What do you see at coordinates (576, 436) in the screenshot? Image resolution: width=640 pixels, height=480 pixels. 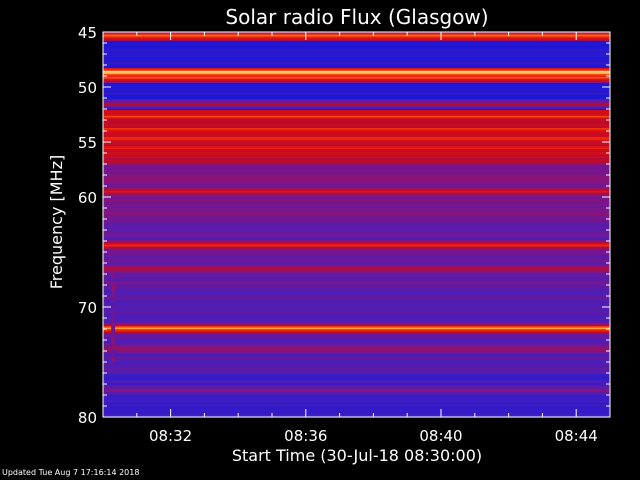 I see `x-tick-label: 08:44` at bounding box center [576, 436].